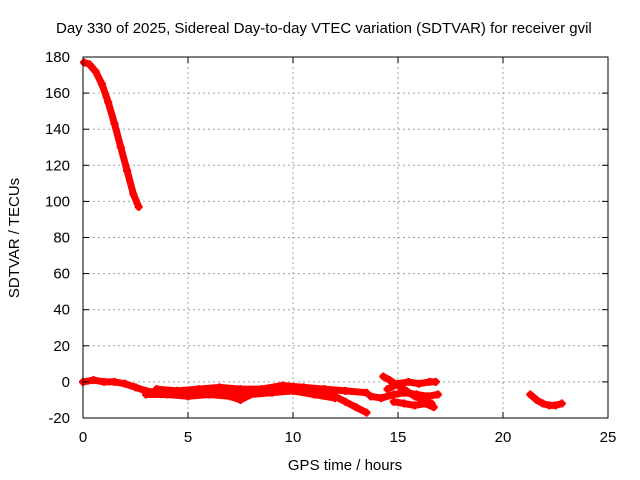  Describe the element at coordinates (57, 57) in the screenshot. I see `y-tick-label: 180` at that location.